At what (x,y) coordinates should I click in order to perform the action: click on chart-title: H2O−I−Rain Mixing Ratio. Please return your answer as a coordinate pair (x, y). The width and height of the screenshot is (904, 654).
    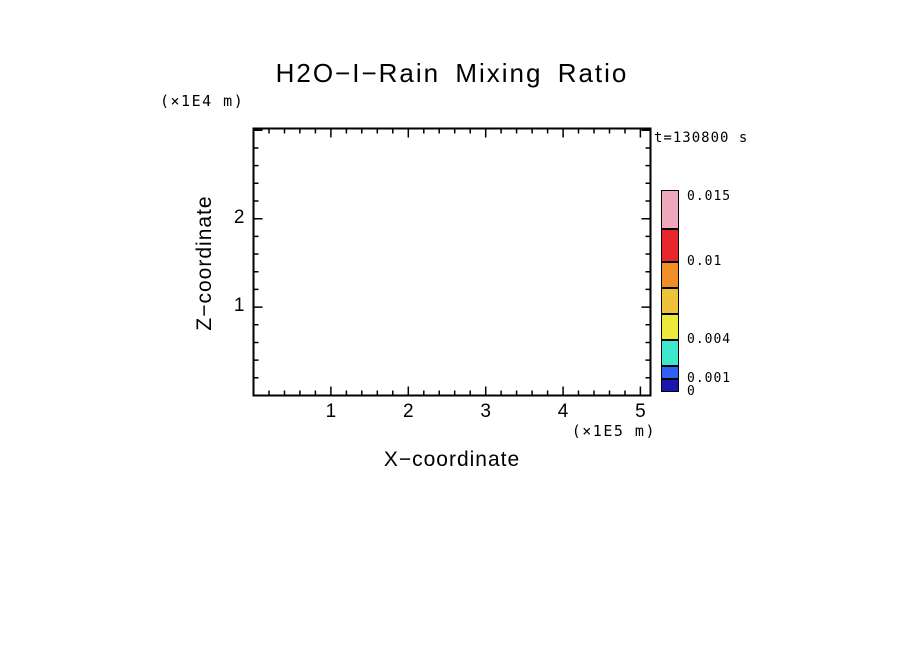
    Looking at the image, I should click on (452, 73).